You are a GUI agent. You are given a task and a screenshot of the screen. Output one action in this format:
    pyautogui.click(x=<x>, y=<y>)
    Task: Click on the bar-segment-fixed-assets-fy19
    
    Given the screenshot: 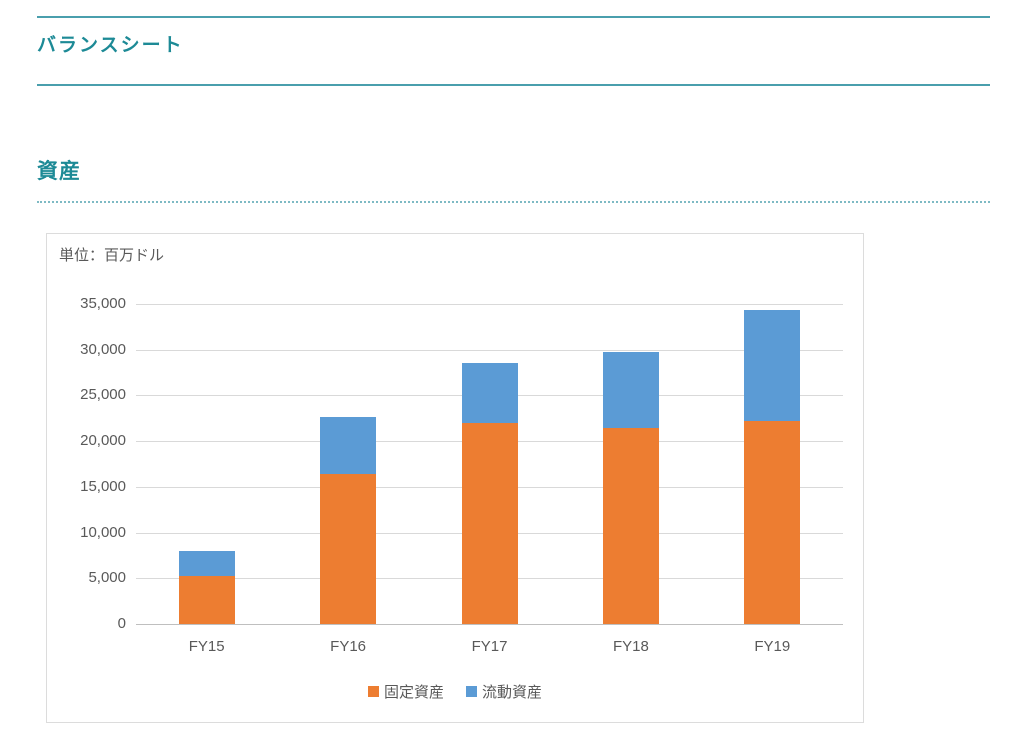 What is the action you would take?
    pyautogui.click(x=772, y=522)
    